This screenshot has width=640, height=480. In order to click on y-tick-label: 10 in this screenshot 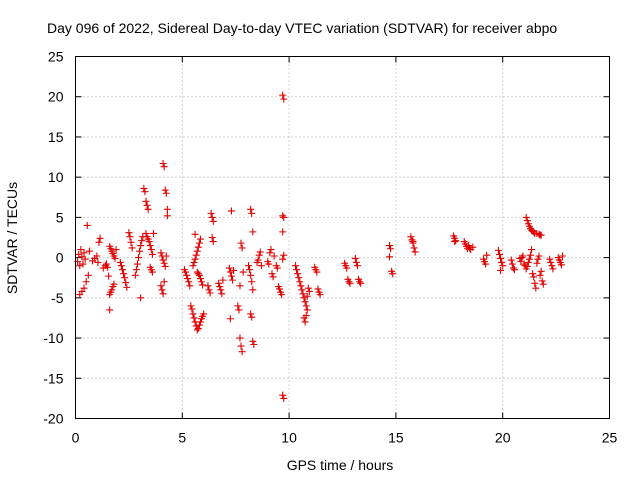, I will do `click(56, 177)`.